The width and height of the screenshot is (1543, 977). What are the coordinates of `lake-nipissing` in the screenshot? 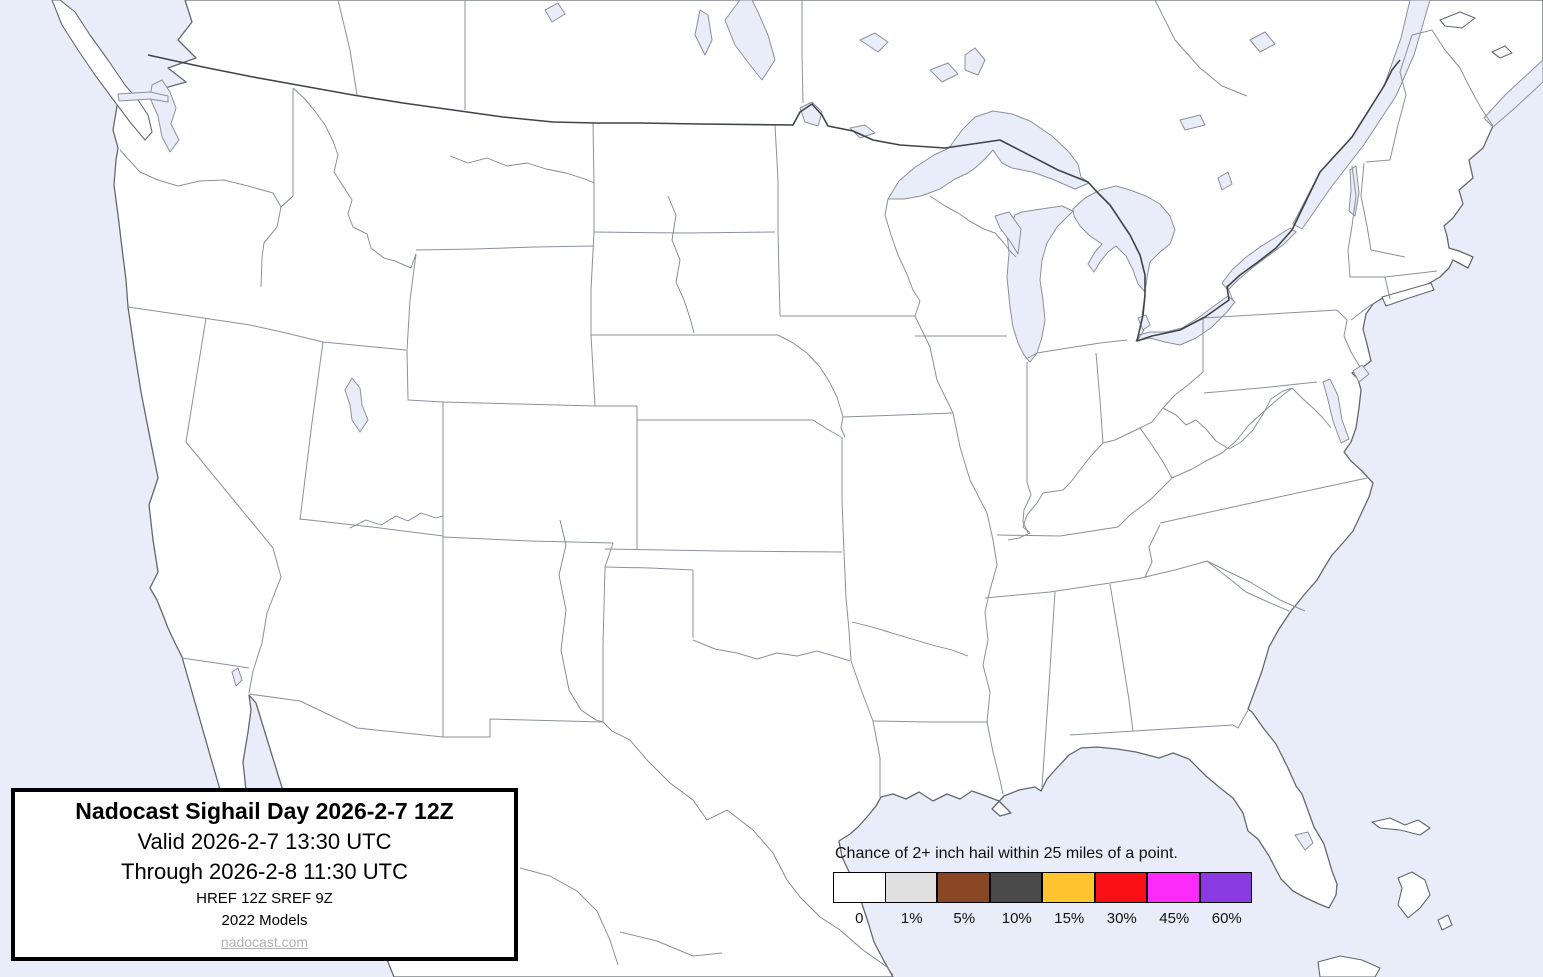 It's located at (1192, 122).